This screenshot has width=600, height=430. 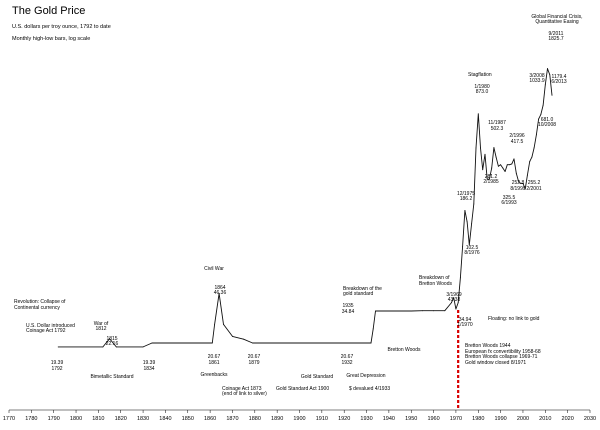 I want to click on annotation-label: Bretton Woods 1944, so click(x=488, y=346).